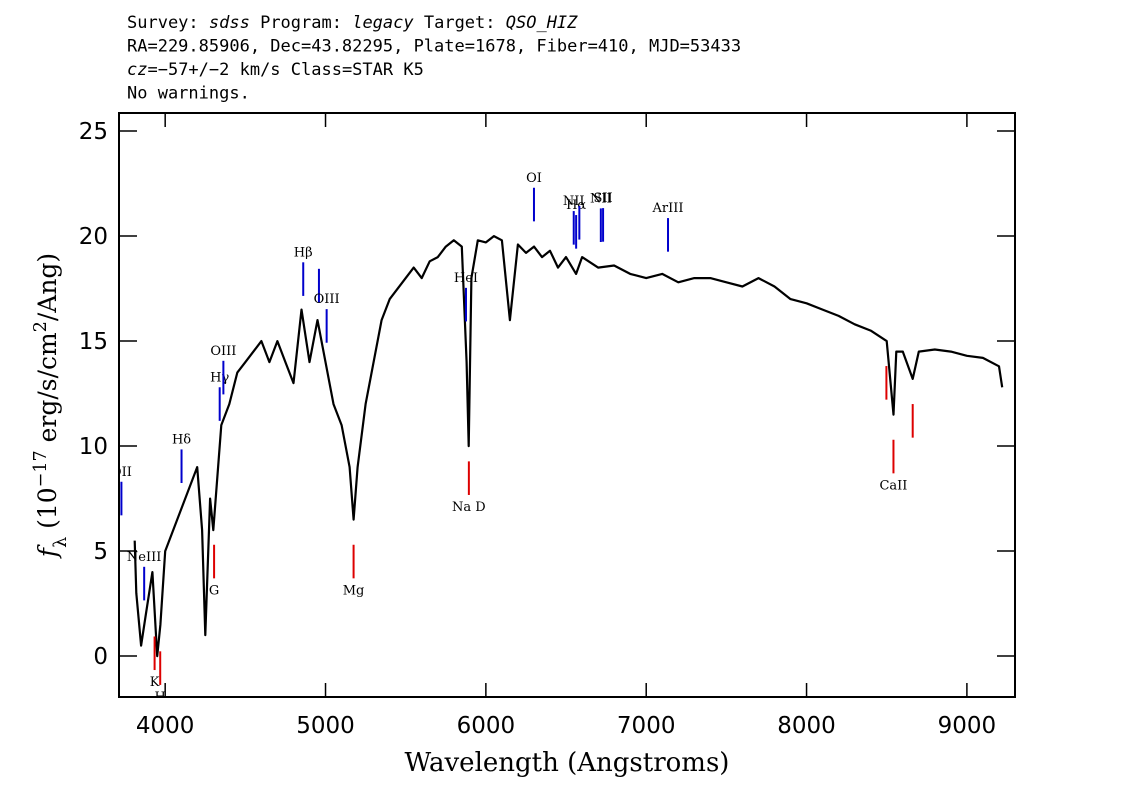 The height and width of the screenshot is (810, 1134). Describe the element at coordinates (567, 763) in the screenshot. I see `x-axis-label: Wavelength (Angstroms)` at that location.